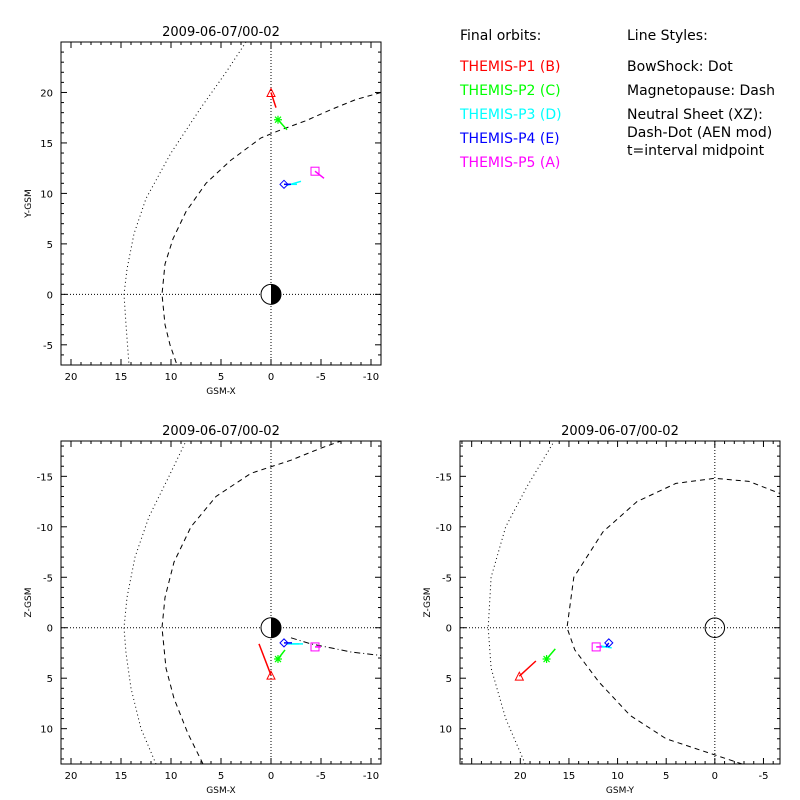  What do you see at coordinates (29, 602) in the screenshot?
I see `y-axis-label: Z-GSM` at bounding box center [29, 602].